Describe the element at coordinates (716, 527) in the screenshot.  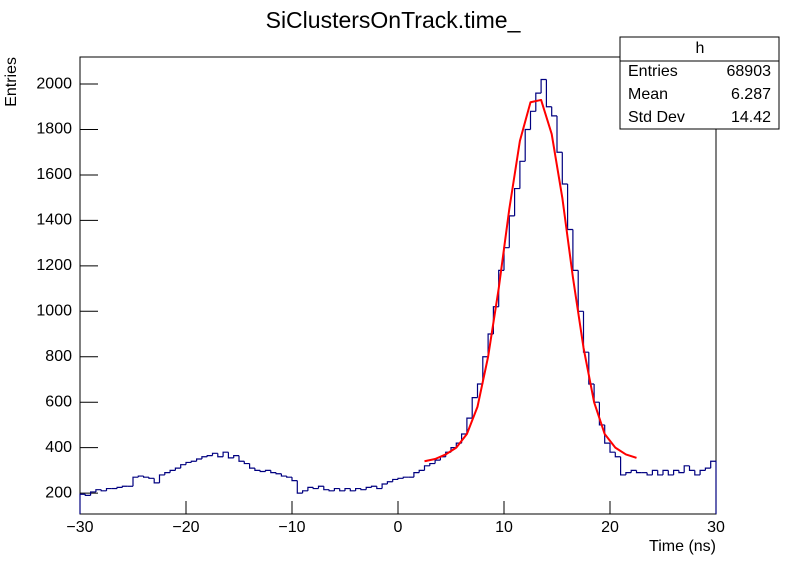
I see `x-tick-label: 30` at that location.